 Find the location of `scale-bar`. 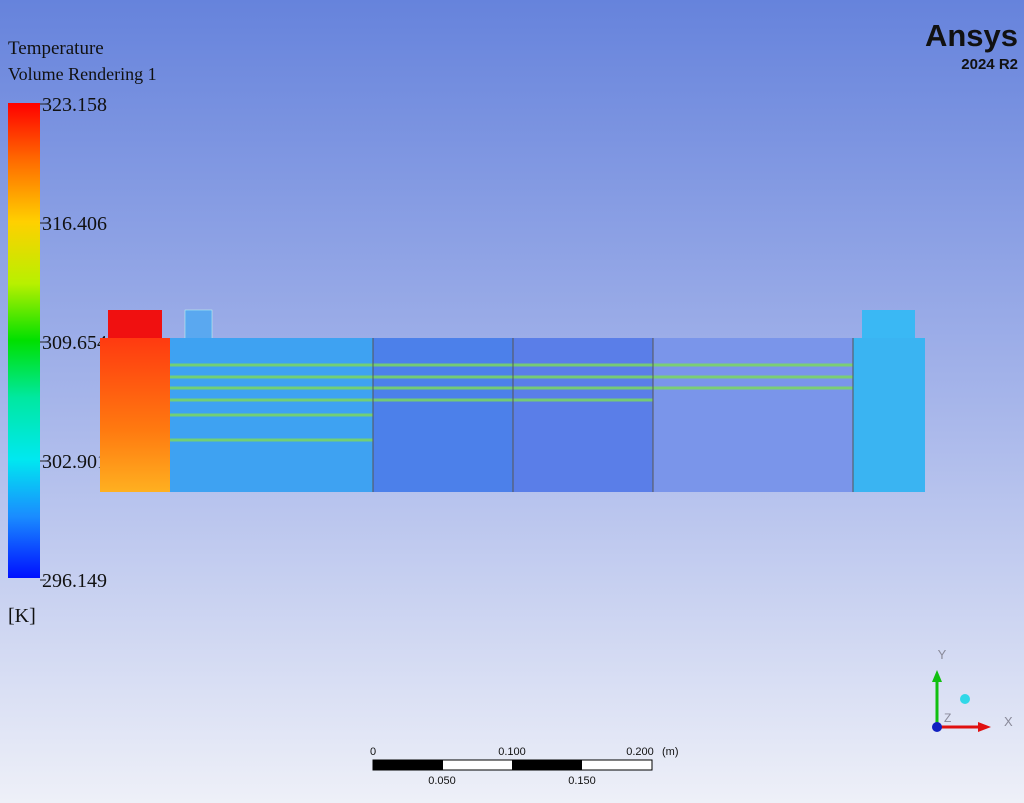

scale-bar is located at coordinates (512, 765).